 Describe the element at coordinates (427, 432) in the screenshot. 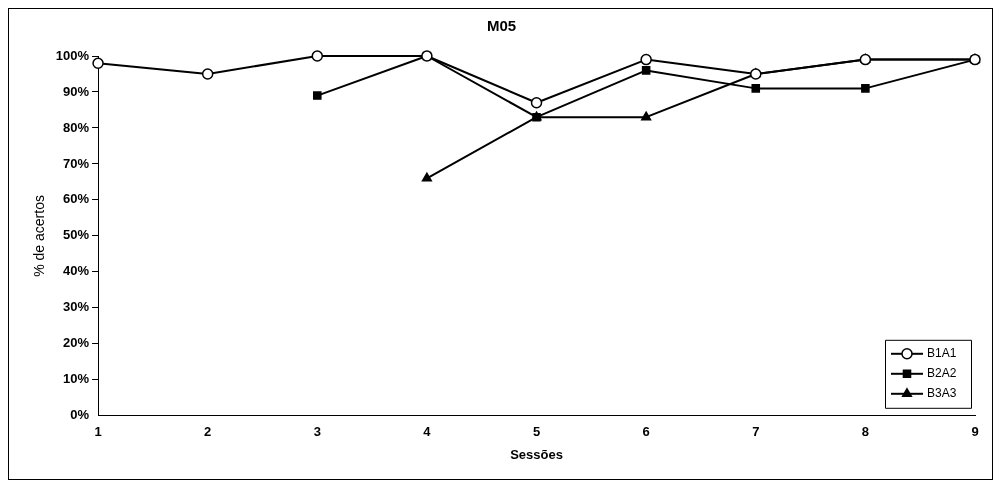

I see `x-tick-label: 4` at that location.